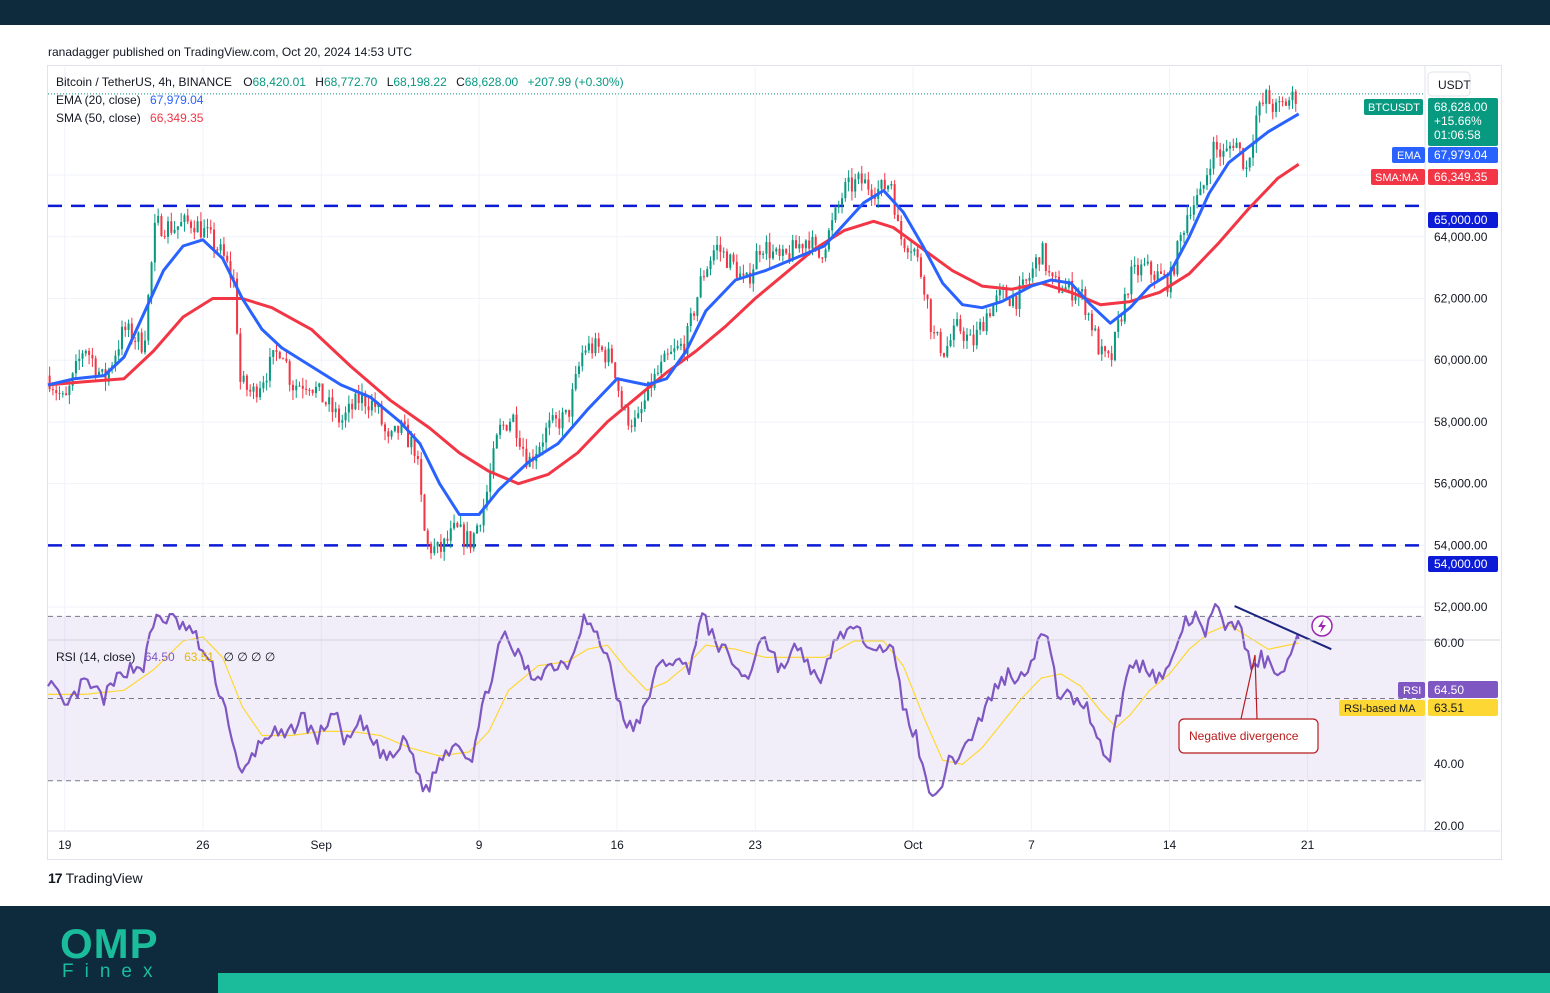  I want to click on negative-divergence-annotation: Negative divergence, so click(1248, 704).